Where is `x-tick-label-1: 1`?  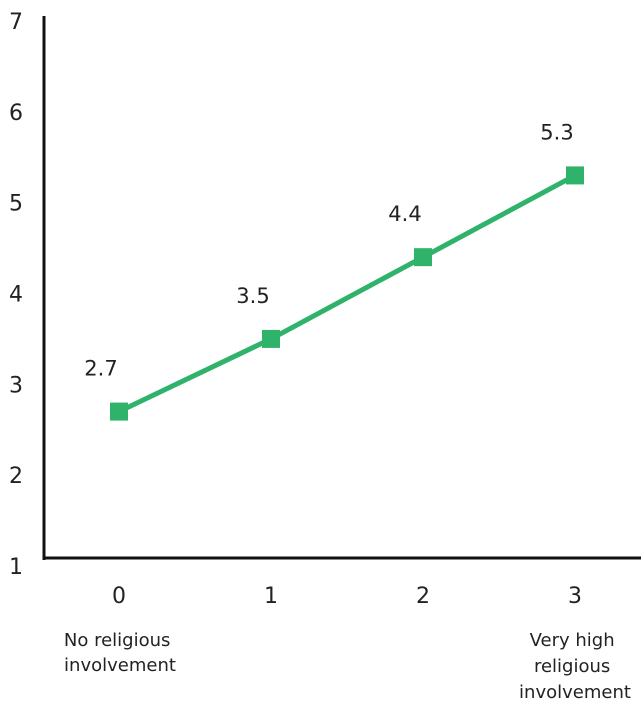 x-tick-label-1: 1 is located at coordinates (271, 596).